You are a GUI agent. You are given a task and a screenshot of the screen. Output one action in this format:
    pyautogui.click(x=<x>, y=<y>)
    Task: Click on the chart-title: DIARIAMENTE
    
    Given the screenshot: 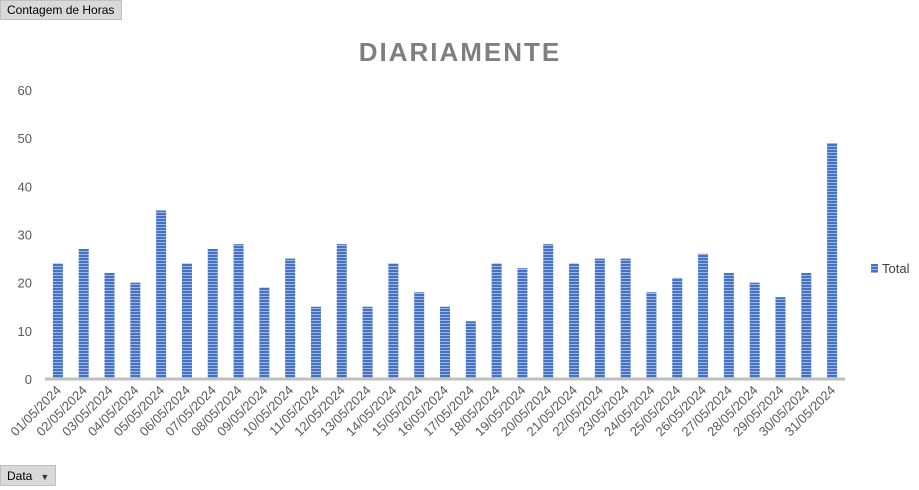 What is the action you would take?
    pyautogui.click(x=460, y=52)
    